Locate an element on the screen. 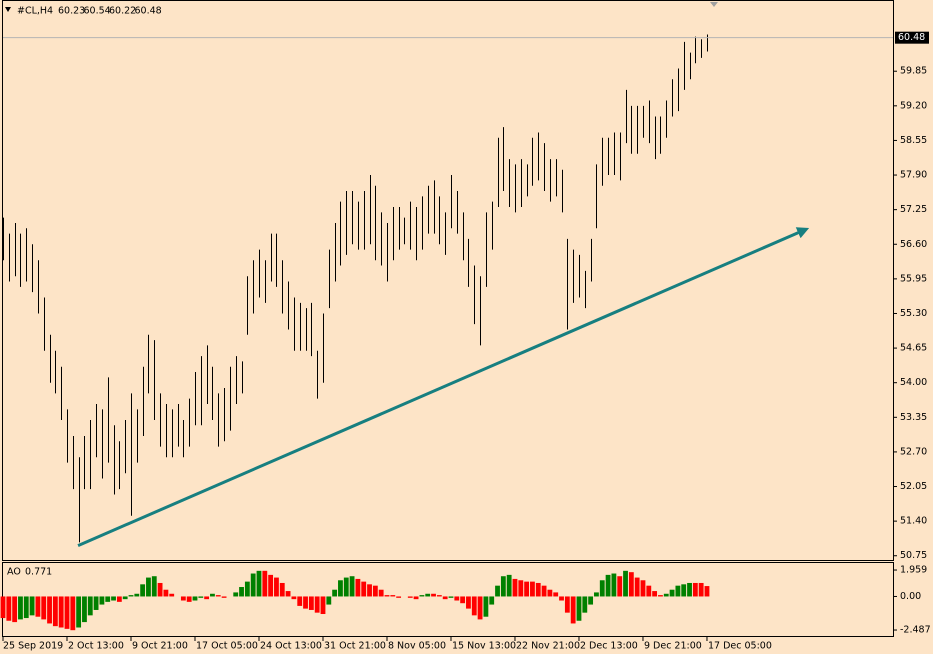 The image size is (933, 654). x-tick-label: 9 Dec 21:00 is located at coordinates (673, 646).